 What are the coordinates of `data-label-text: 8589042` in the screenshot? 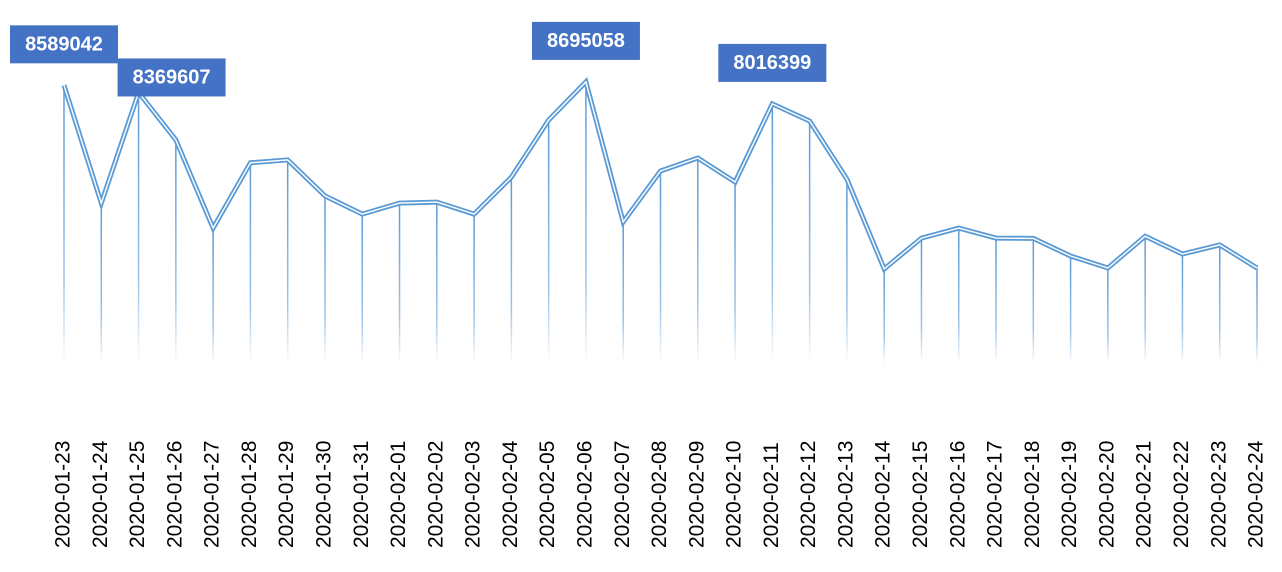 It's located at (64, 45).